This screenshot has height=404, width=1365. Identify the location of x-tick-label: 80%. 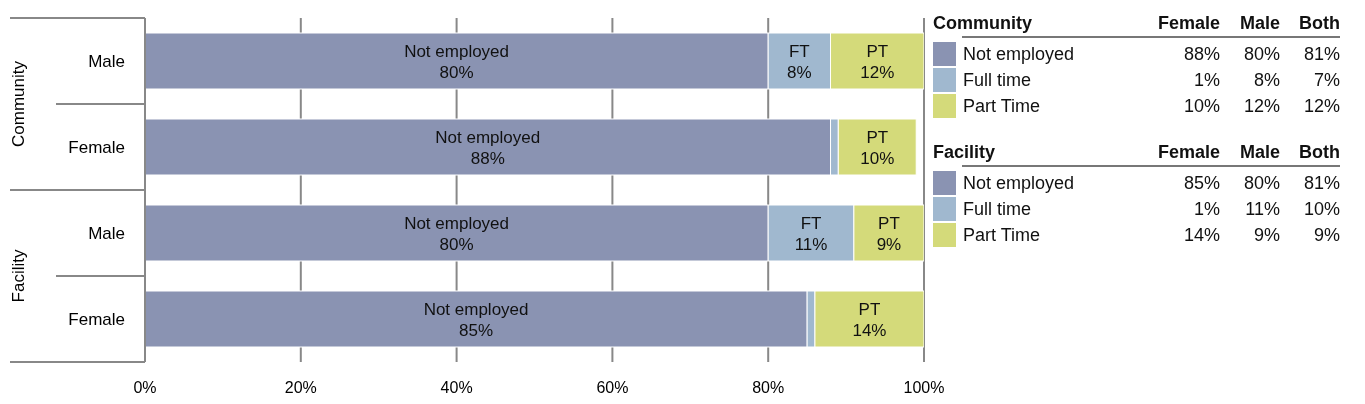
(768, 388).